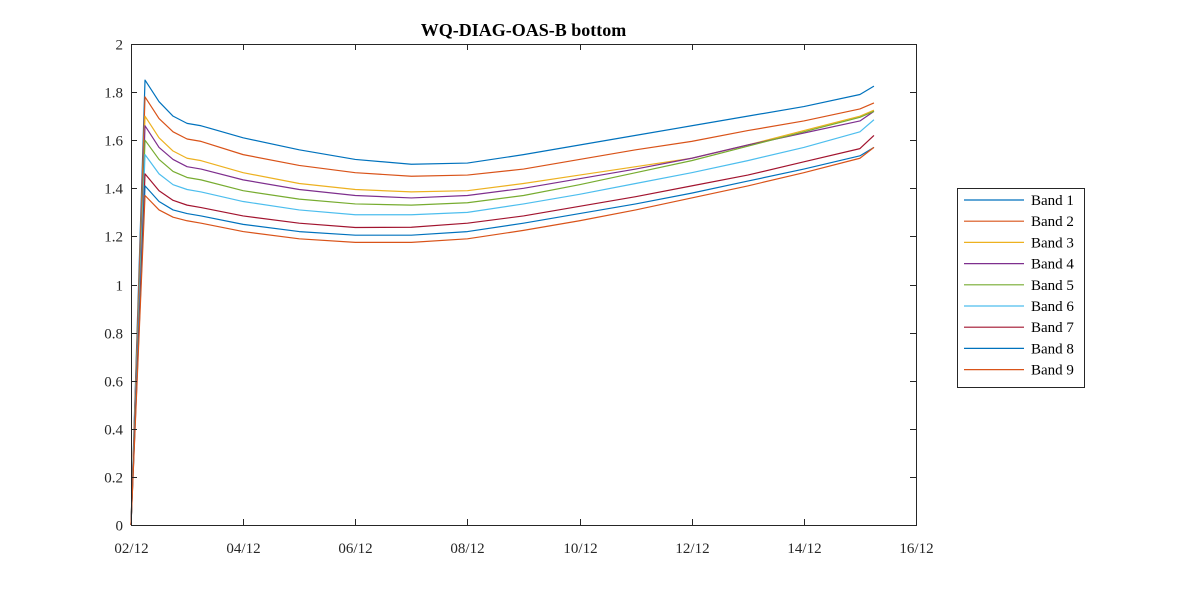 This screenshot has width=1181, height=591. I want to click on legend-label-band-6: Band 6, so click(1052, 307).